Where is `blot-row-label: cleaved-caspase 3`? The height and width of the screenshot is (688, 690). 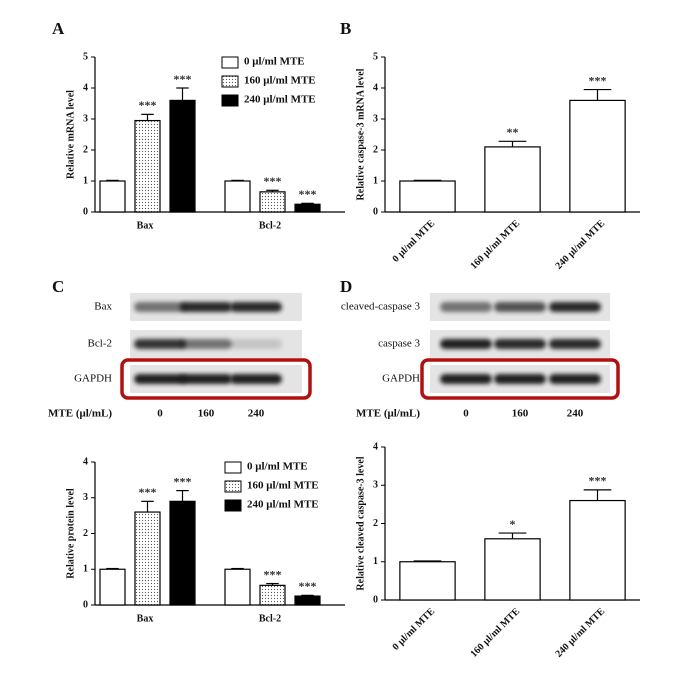 blot-row-label: cleaved-caspase 3 is located at coordinates (381, 307).